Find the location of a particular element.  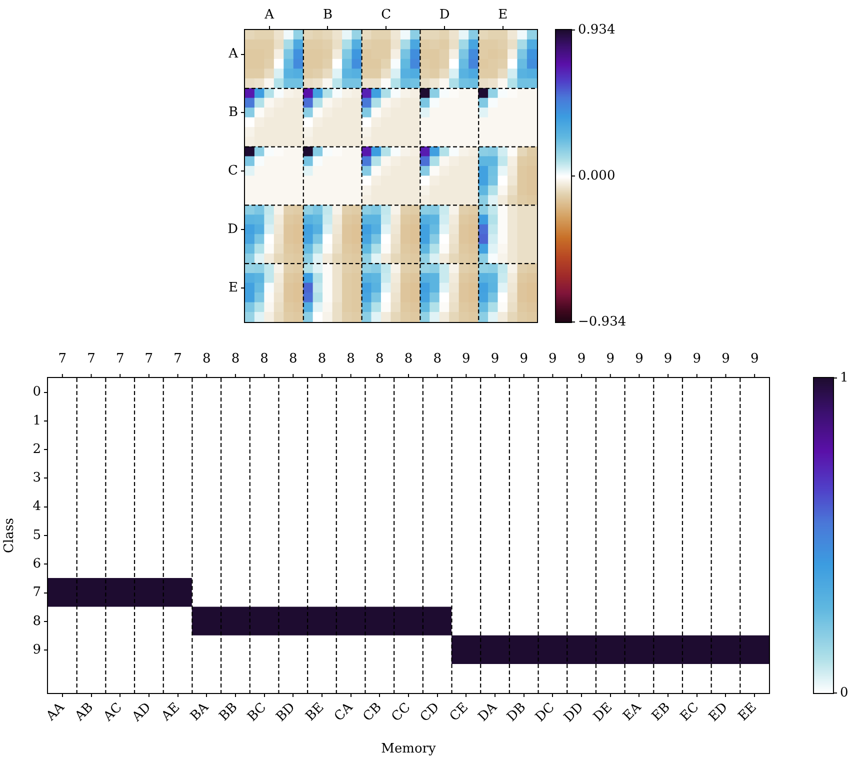

x-tick-label: AD is located at coordinates (141, 713).